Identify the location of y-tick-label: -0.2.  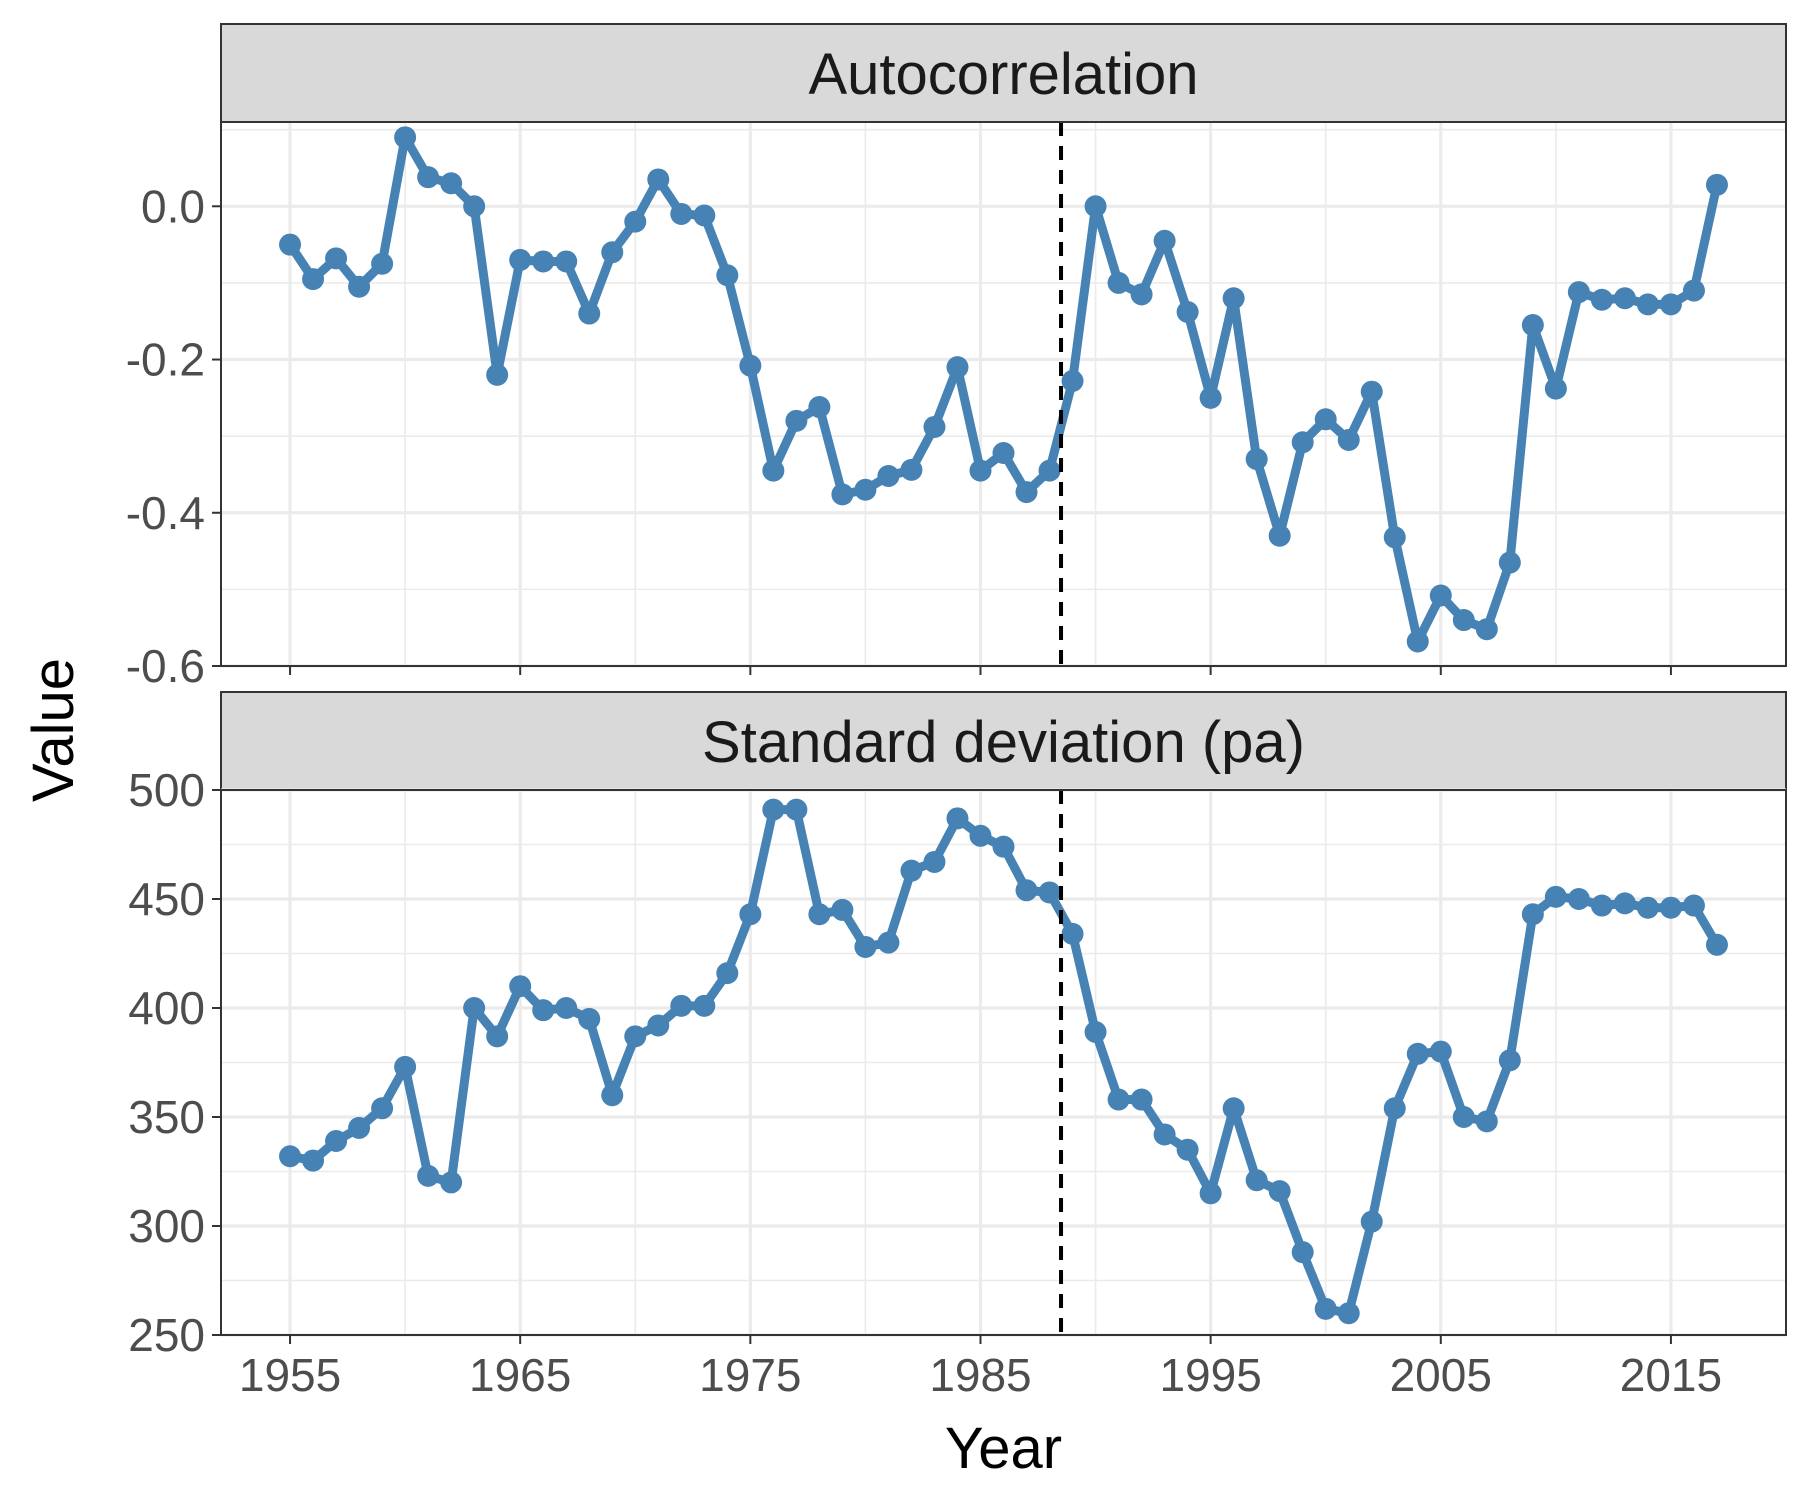
(165, 360).